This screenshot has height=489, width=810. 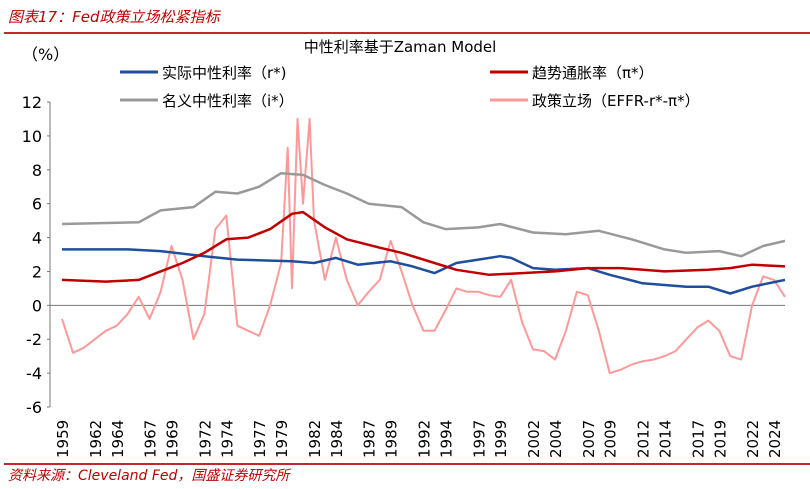 What do you see at coordinates (593, 73) in the screenshot?
I see `legend-label: 趋势通胀率（π*）` at bounding box center [593, 73].